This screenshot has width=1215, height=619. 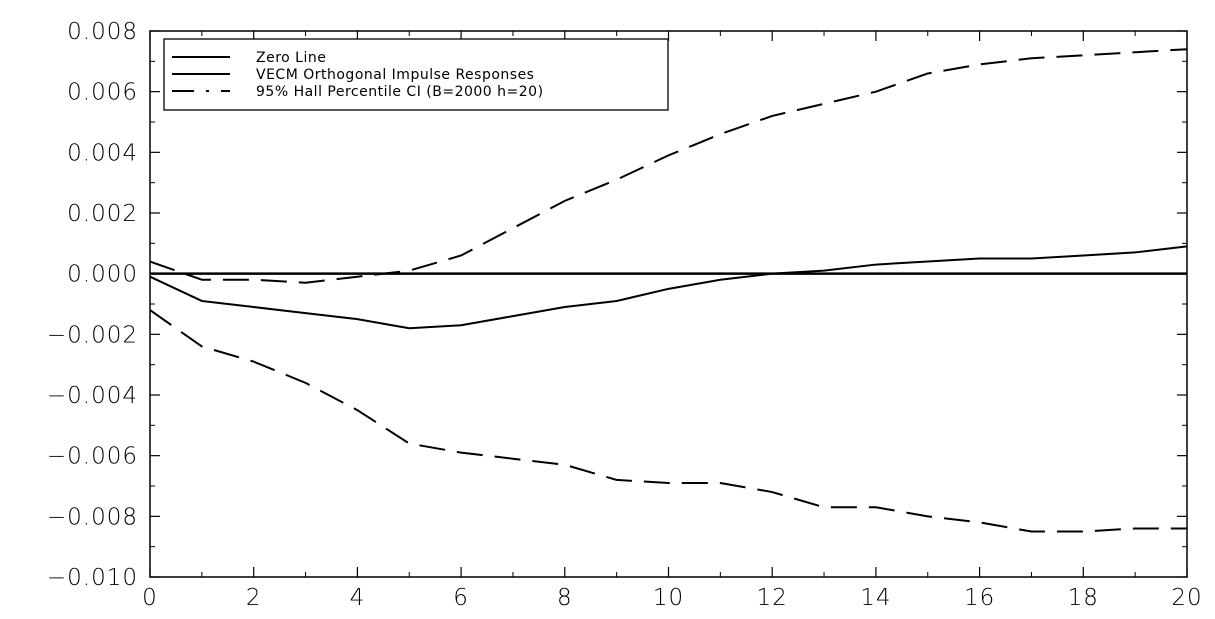 I want to click on x-axis-tick-labels: 0 2 4 6 8 10 12 14 16 18 20, so click(x=672, y=598).